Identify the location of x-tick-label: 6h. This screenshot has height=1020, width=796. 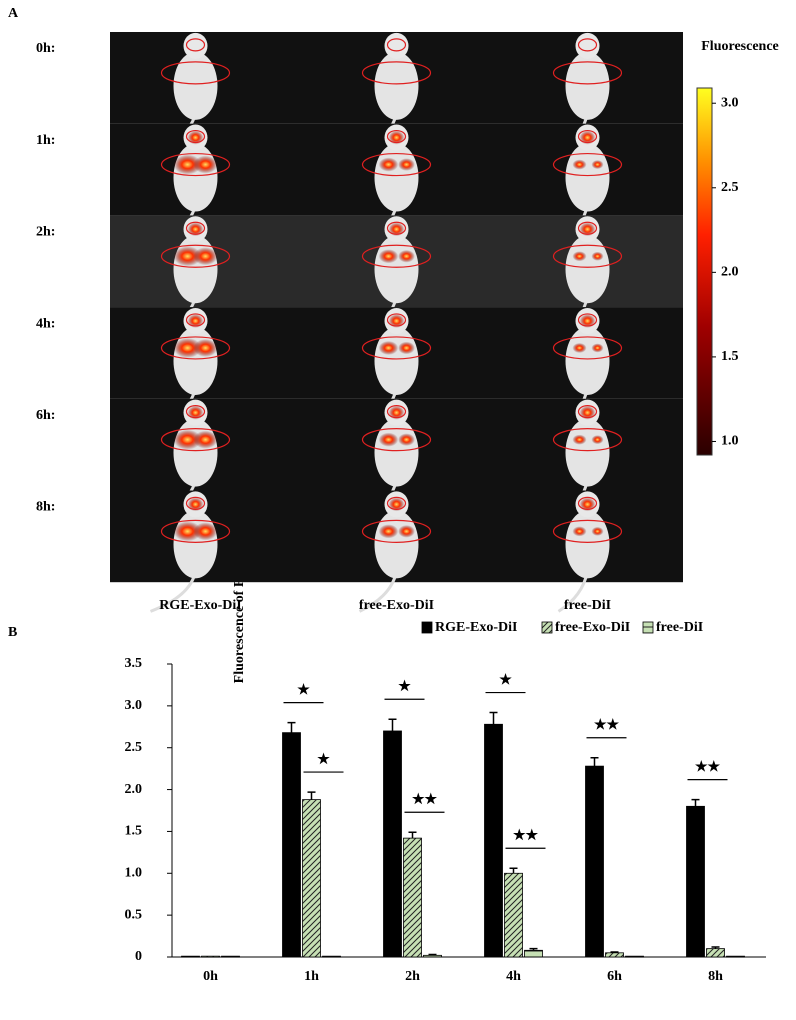
(614, 976).